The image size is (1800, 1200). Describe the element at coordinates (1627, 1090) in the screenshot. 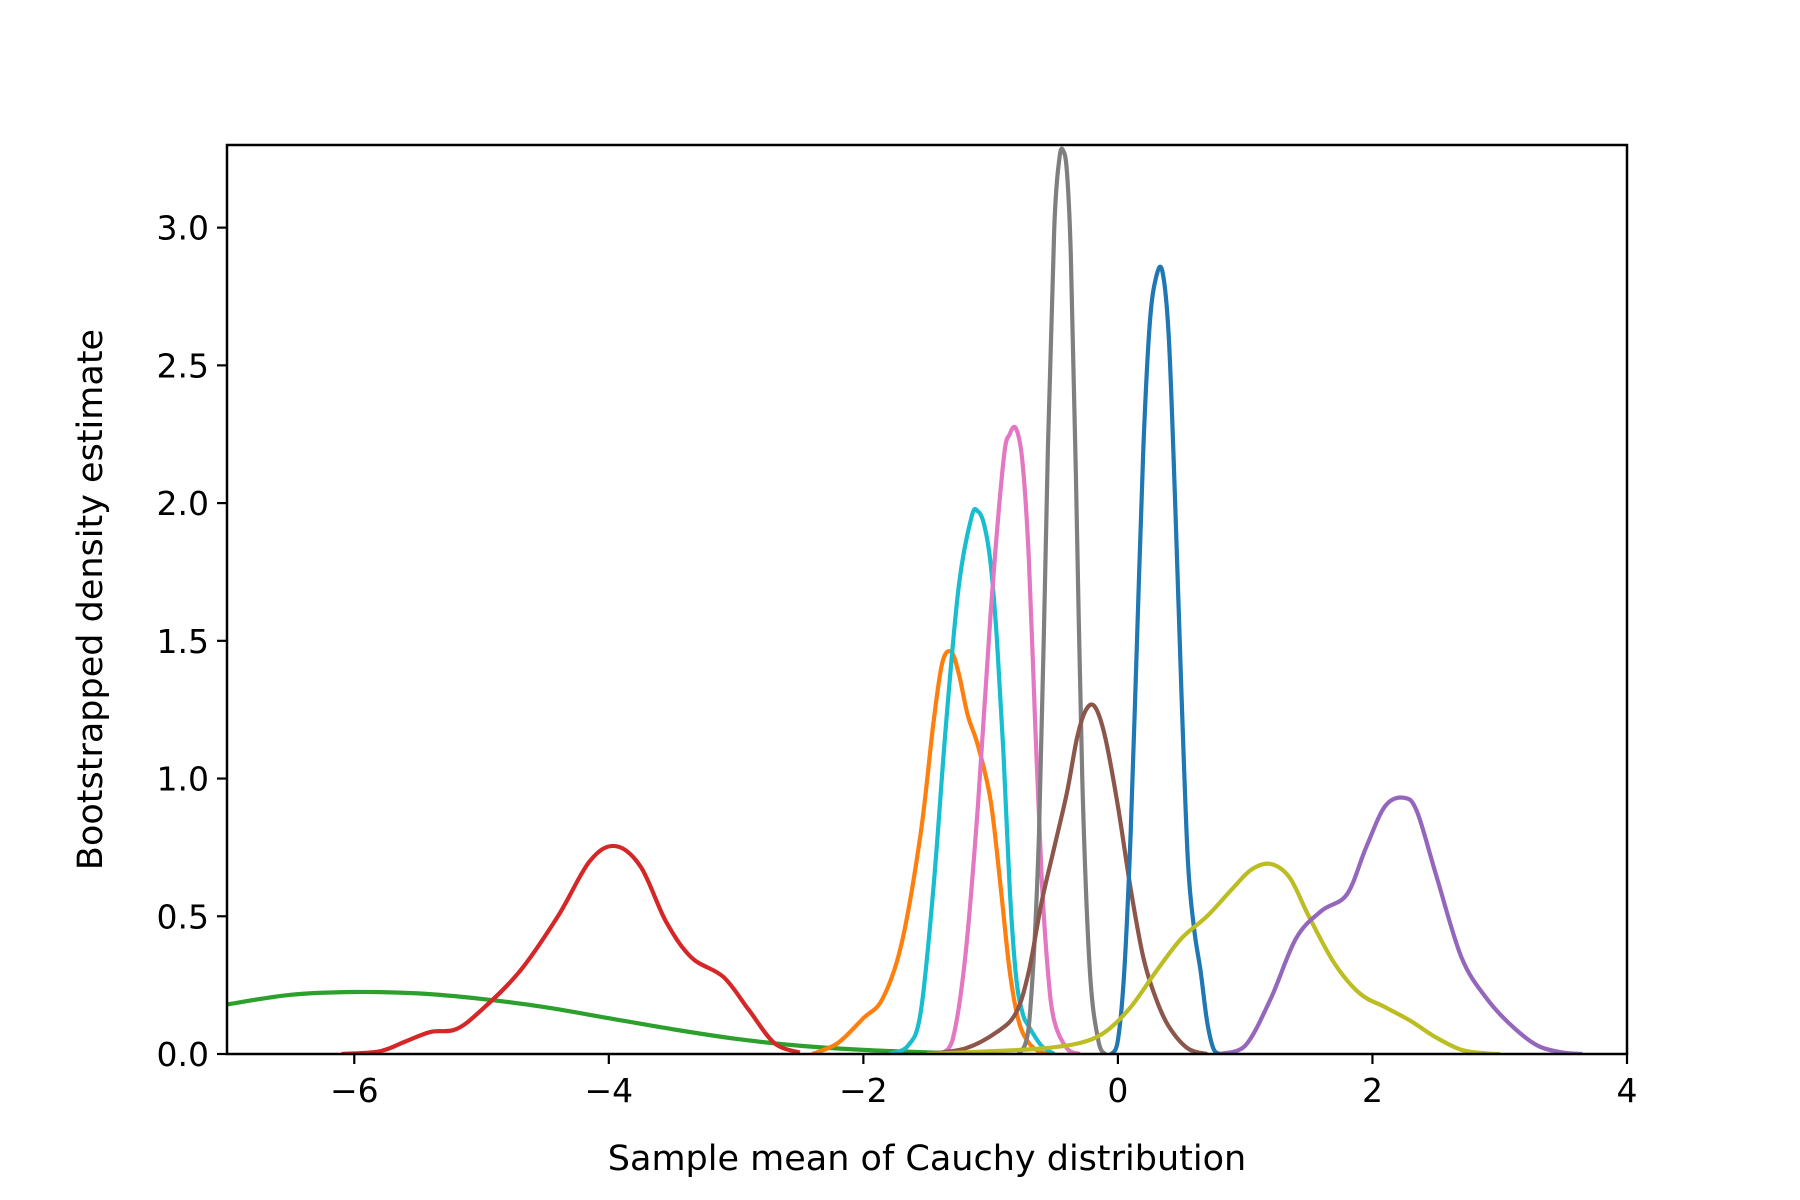

I see `x-tick-label: 4` at that location.